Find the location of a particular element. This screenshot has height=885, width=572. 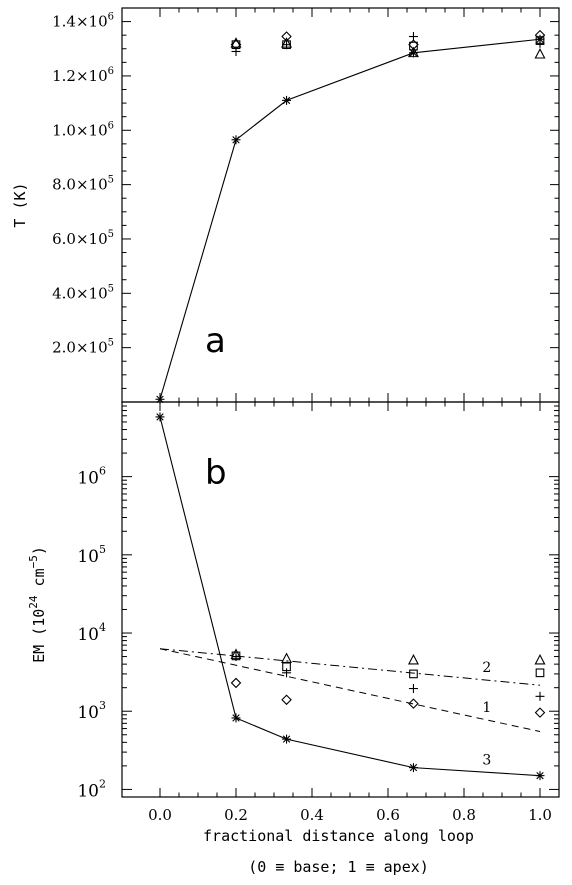

panel-b-y-tick-label-0: 10² is located at coordinates (91, 789).